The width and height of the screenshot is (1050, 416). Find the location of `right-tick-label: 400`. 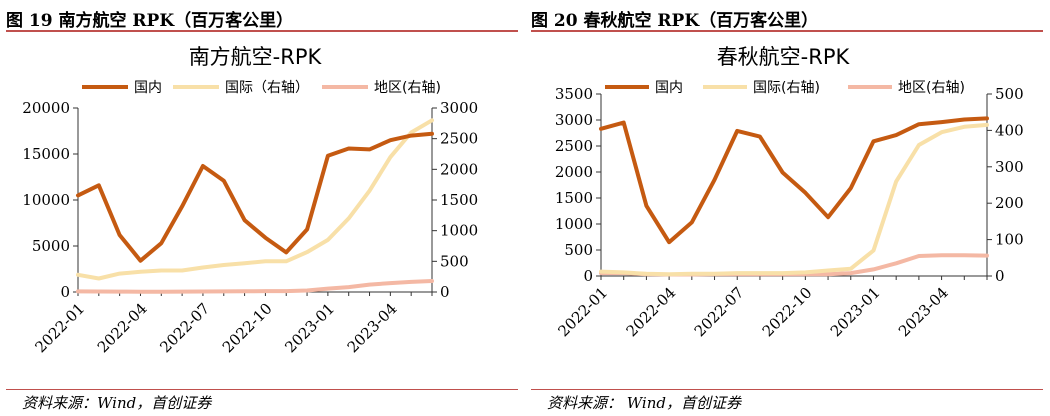

right-tick-label: 400 is located at coordinates (1009, 130).